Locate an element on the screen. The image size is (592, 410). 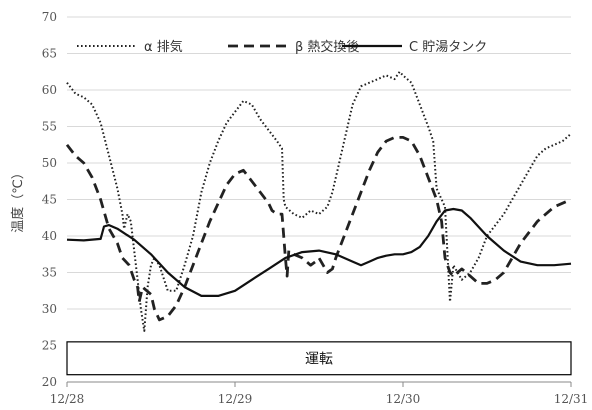
y-axis-label: 温度（℃） is located at coordinates (18, 199).